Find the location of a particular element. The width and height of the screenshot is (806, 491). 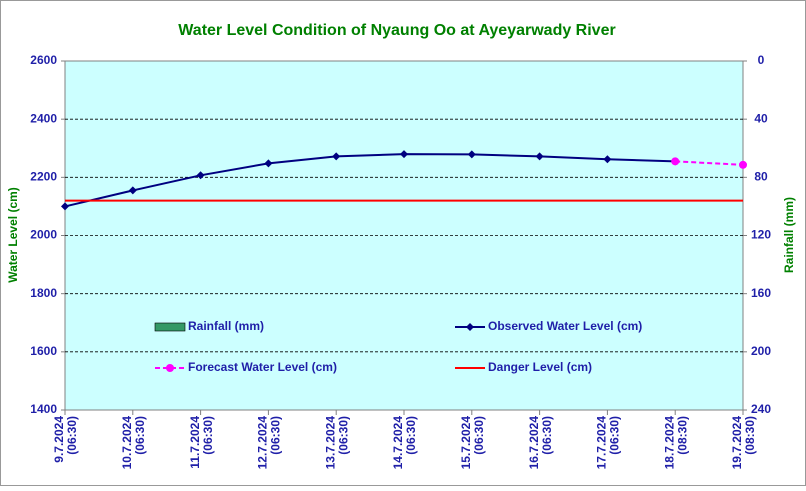

y-tick-label: 2000 is located at coordinates (43, 235).